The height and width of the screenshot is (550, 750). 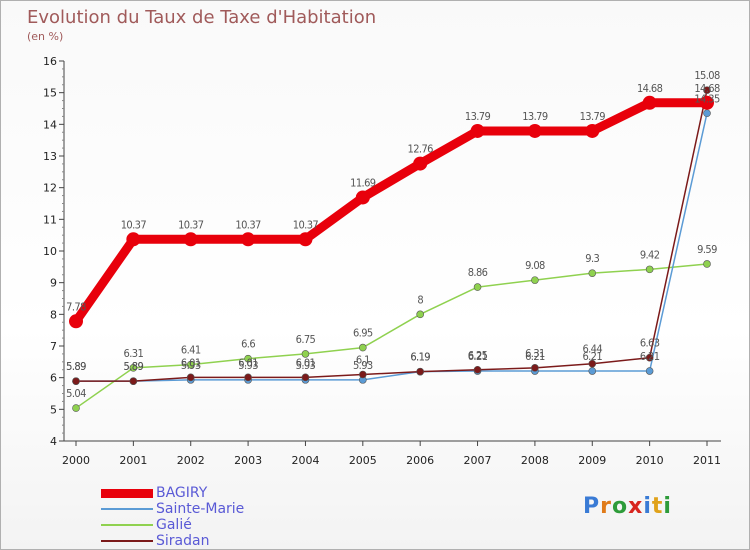 What do you see at coordinates (53, 378) in the screenshot?
I see `y-tick-label: 6` at bounding box center [53, 378].